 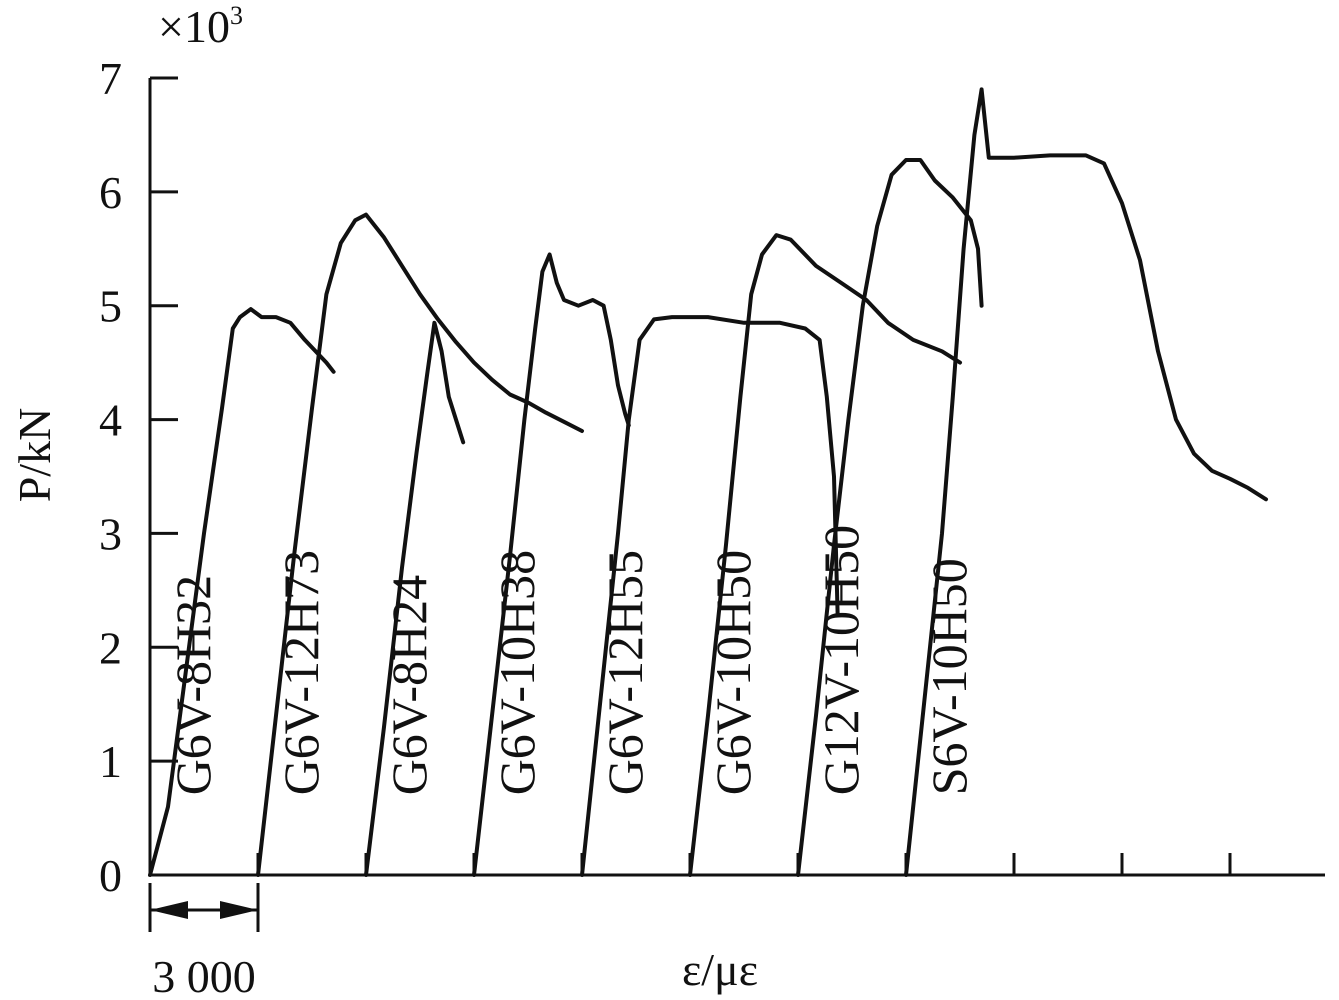 What do you see at coordinates (110, 192) in the screenshot?
I see `y-tick-label: 6` at bounding box center [110, 192].